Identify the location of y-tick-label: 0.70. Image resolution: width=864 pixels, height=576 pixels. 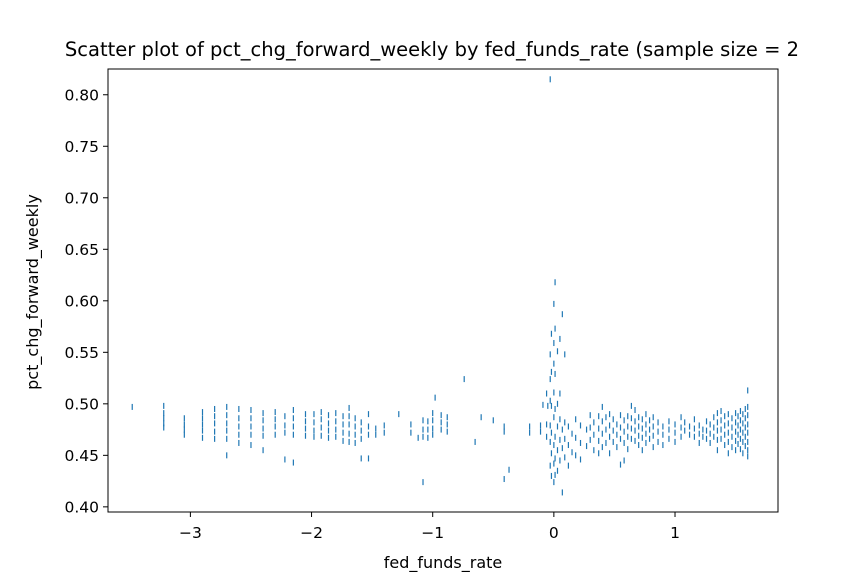
(81, 198).